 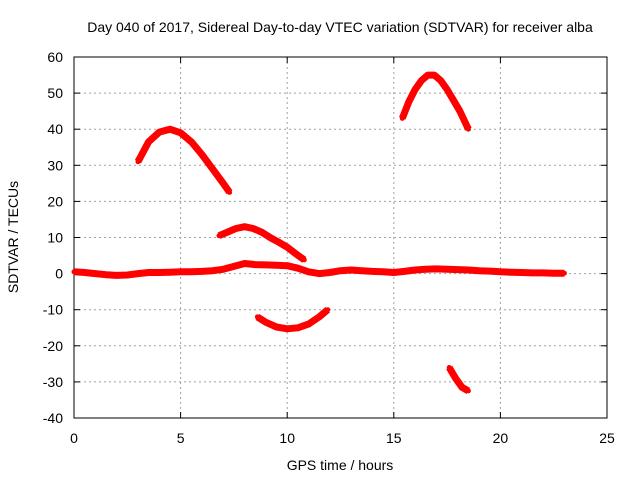 I want to click on y-tick-label: 30, so click(x=55, y=165).